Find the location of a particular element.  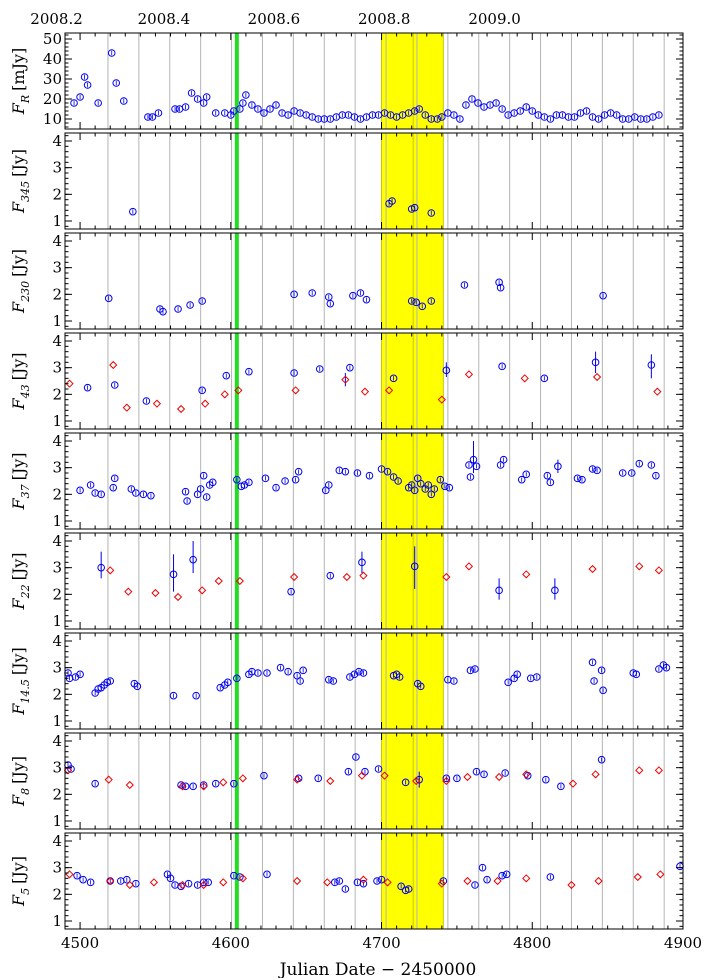

y-axis-label-main: F is located at coordinates (18, 108).